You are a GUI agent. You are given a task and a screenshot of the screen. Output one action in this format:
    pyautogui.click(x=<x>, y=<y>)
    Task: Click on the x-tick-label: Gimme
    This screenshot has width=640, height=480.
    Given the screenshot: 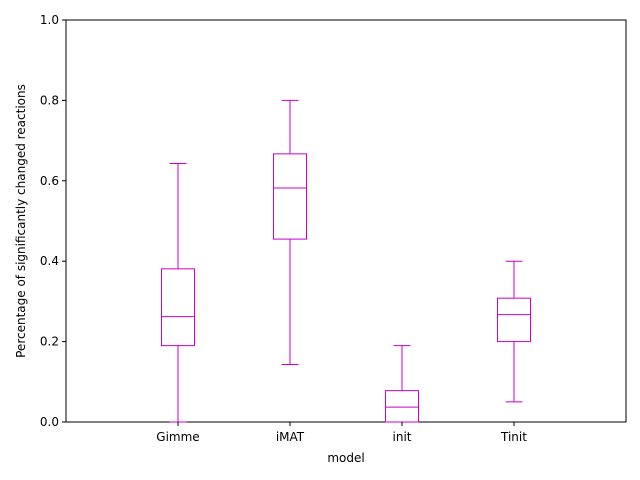 What is the action you would take?
    pyautogui.click(x=177, y=437)
    